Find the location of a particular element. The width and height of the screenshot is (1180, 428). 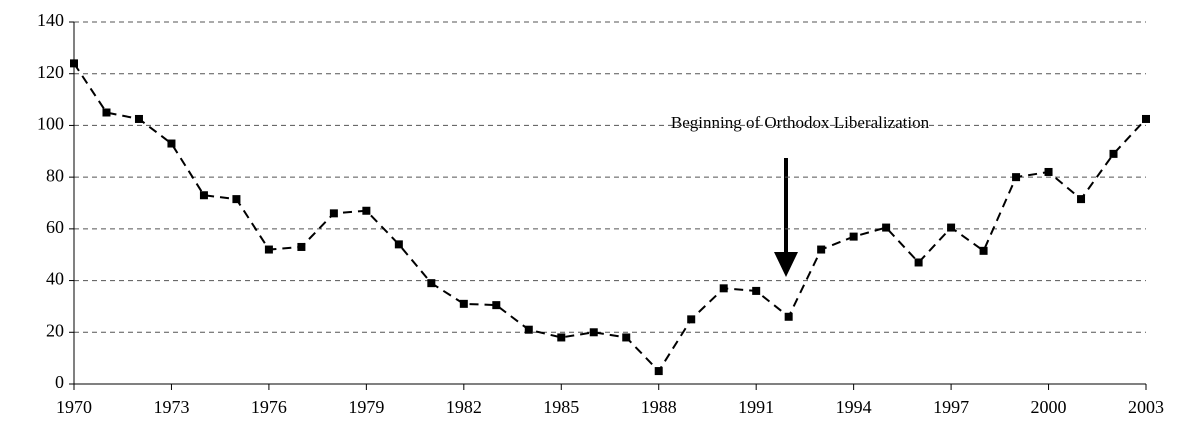

y-tick-label: 80 is located at coordinates (55, 175).